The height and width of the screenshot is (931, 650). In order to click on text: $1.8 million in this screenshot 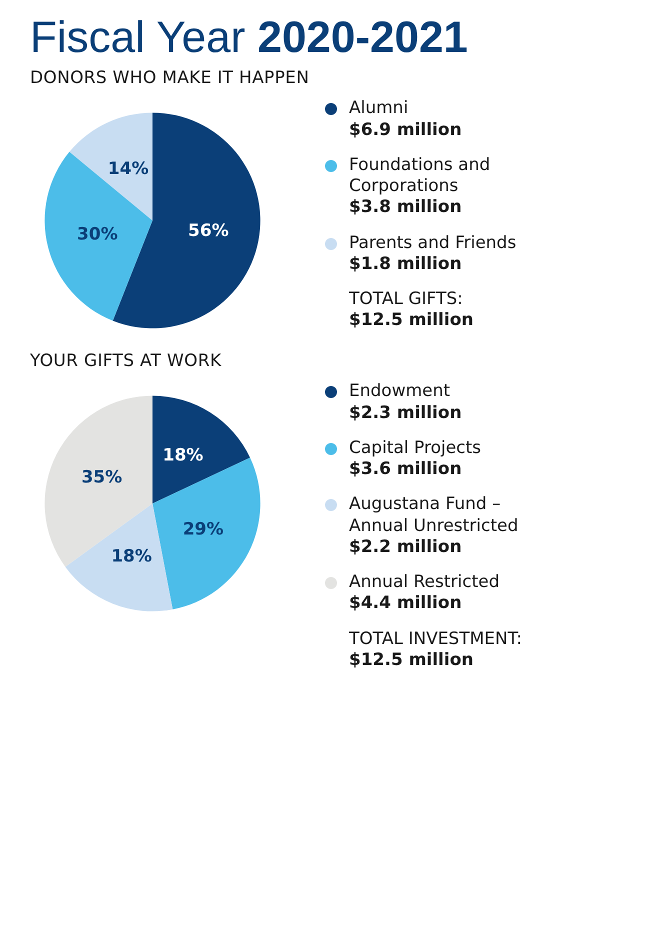, I will do `click(406, 265)`.